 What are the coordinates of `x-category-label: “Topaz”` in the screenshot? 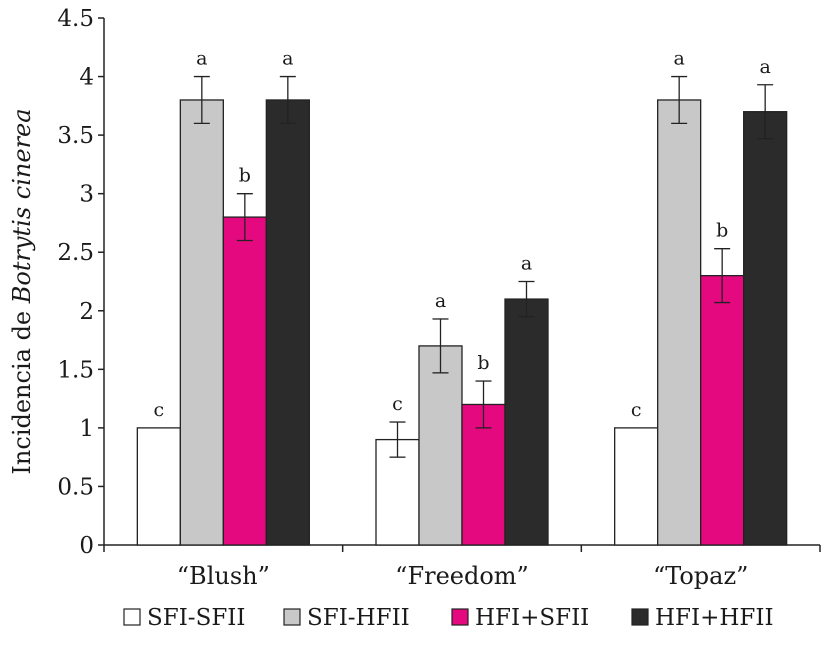 It's located at (700, 576).